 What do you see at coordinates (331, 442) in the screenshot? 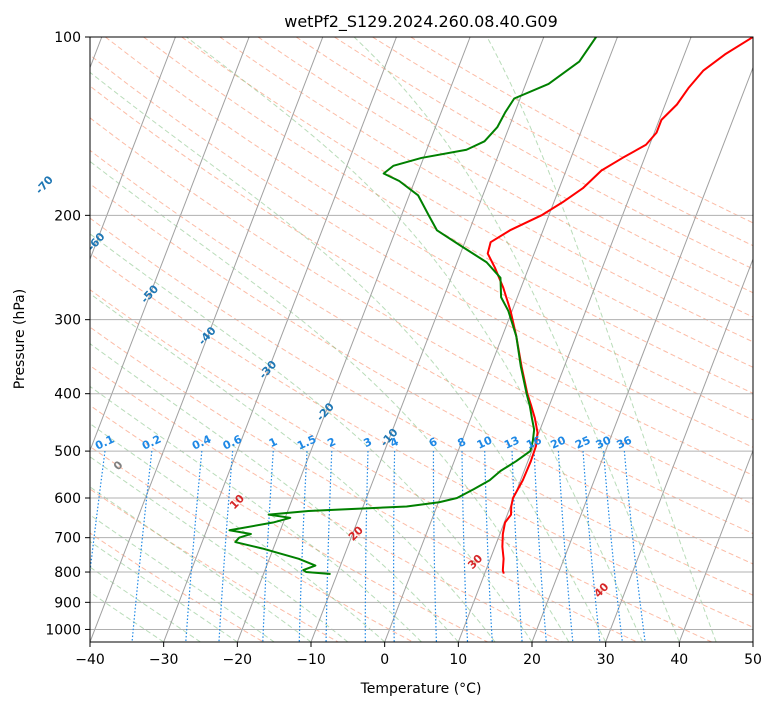
I see `mixing-ratio-label: 2` at bounding box center [331, 442].